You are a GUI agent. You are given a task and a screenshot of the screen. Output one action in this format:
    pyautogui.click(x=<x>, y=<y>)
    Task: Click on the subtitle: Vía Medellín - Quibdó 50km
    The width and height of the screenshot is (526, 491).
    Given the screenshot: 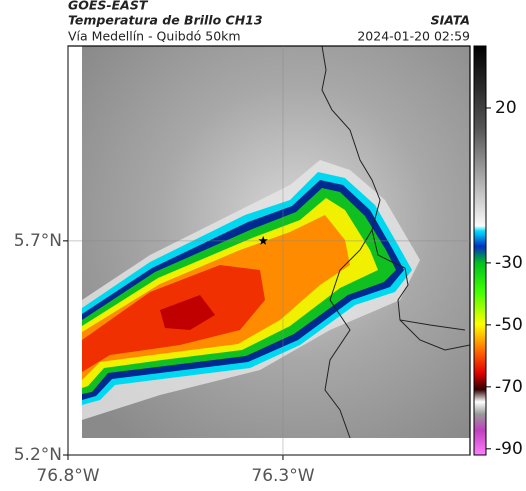 What is the action you would take?
    pyautogui.click(x=154, y=36)
    